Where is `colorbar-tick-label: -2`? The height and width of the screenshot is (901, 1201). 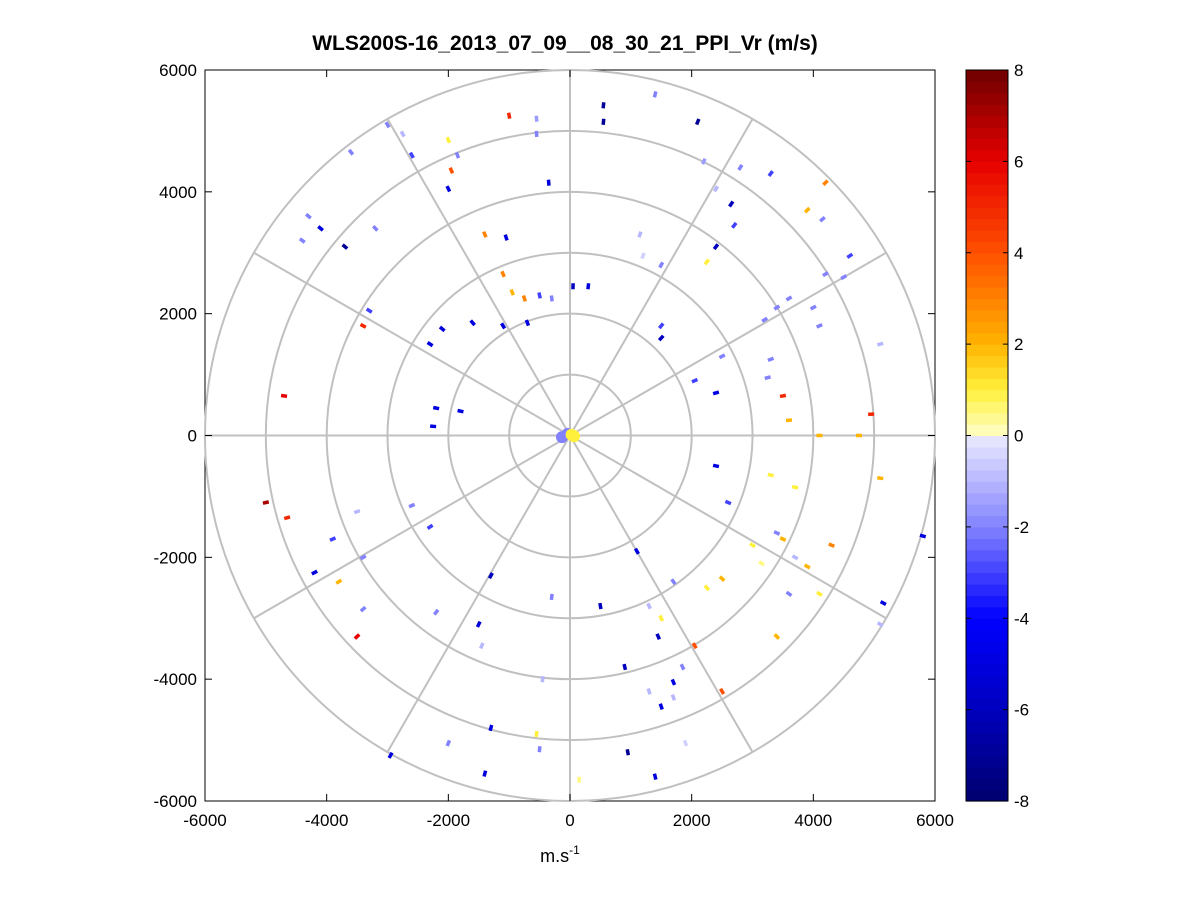 colorbar-tick-label: -2 is located at coordinates (1021, 527).